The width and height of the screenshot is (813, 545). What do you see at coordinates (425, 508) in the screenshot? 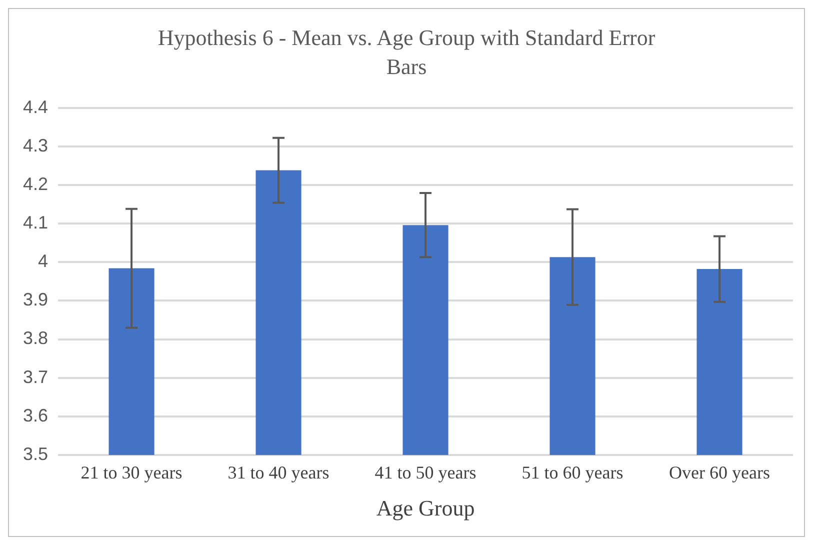
I see `x-axis-title: Age Group` at bounding box center [425, 508].